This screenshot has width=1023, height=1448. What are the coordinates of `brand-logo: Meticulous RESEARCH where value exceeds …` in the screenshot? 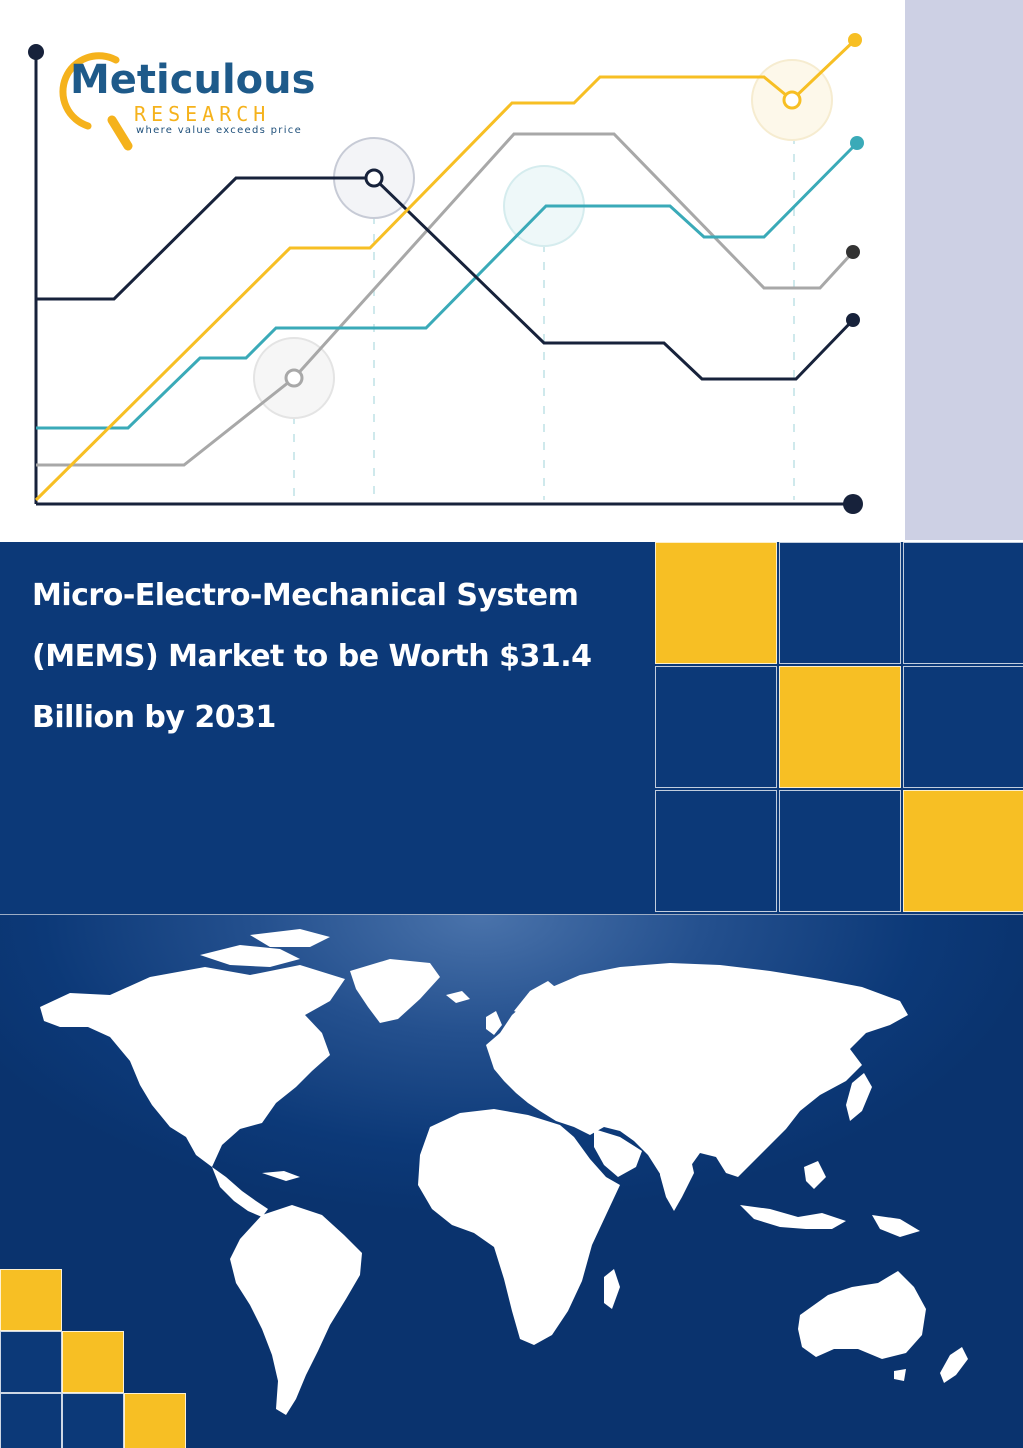 It's located at (193, 98).